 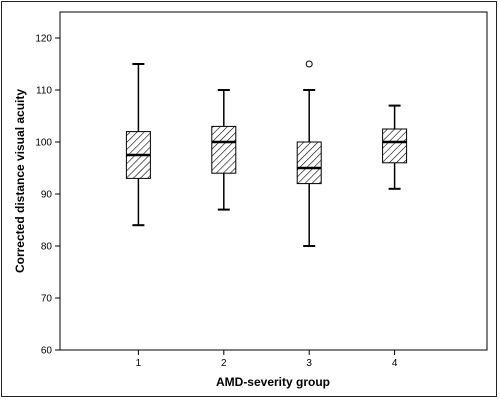 I want to click on x-axis-label: AMD-severity group, so click(x=273, y=382).